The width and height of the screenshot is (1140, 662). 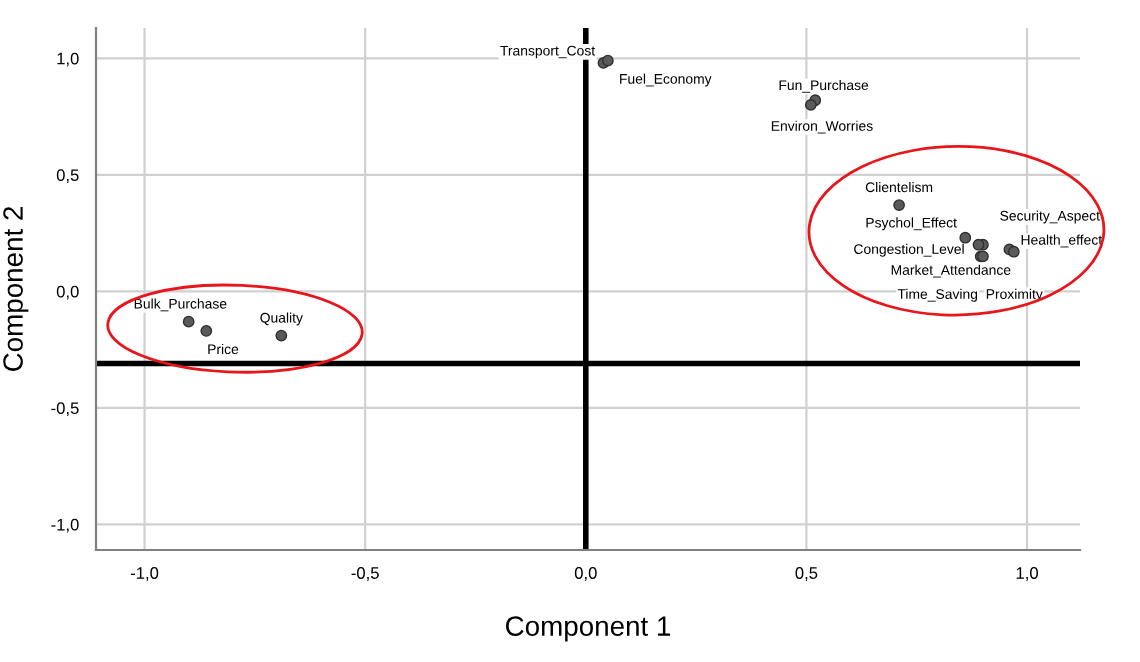 What do you see at coordinates (1027, 574) in the screenshot?
I see `x-tick-label: 1,0` at bounding box center [1027, 574].